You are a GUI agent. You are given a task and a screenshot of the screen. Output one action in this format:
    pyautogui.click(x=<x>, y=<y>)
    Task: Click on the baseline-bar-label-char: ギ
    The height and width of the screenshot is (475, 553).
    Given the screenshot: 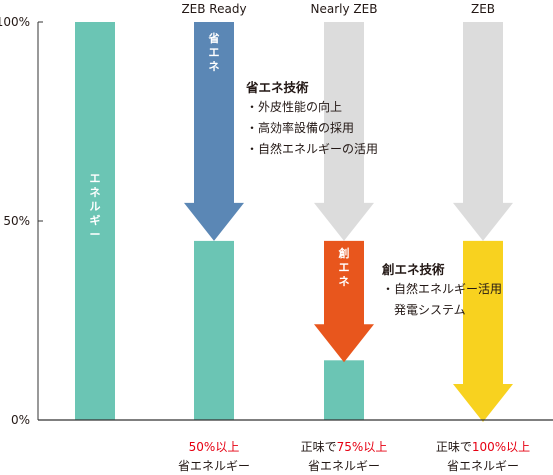 What is the action you would take?
    pyautogui.click(x=95, y=220)
    